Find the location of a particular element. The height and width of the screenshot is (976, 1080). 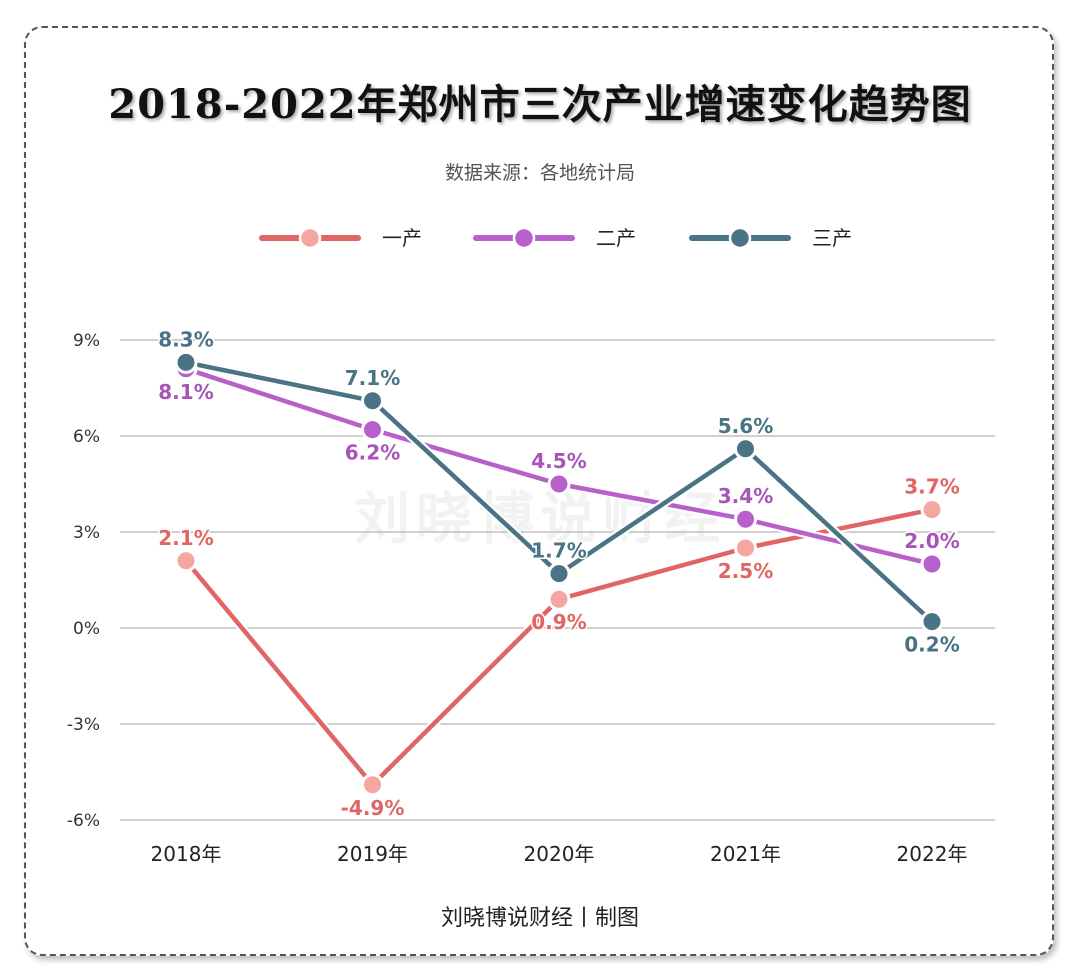

legend-label: 二产 is located at coordinates (616, 238).